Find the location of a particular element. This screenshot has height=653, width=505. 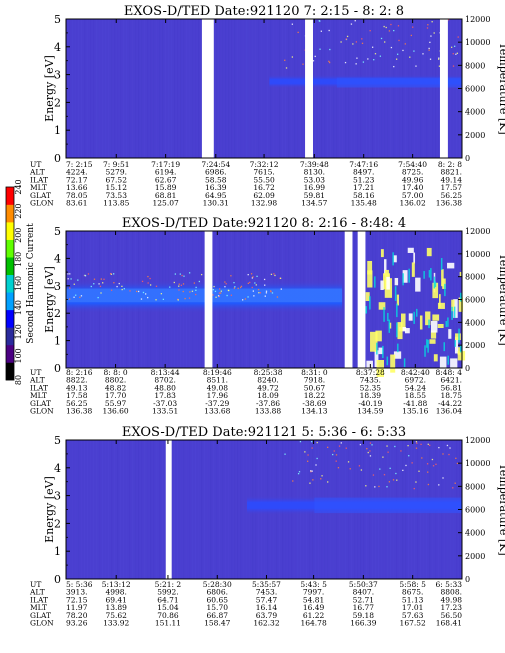

info-value: 16.72 is located at coordinates (264, 187).